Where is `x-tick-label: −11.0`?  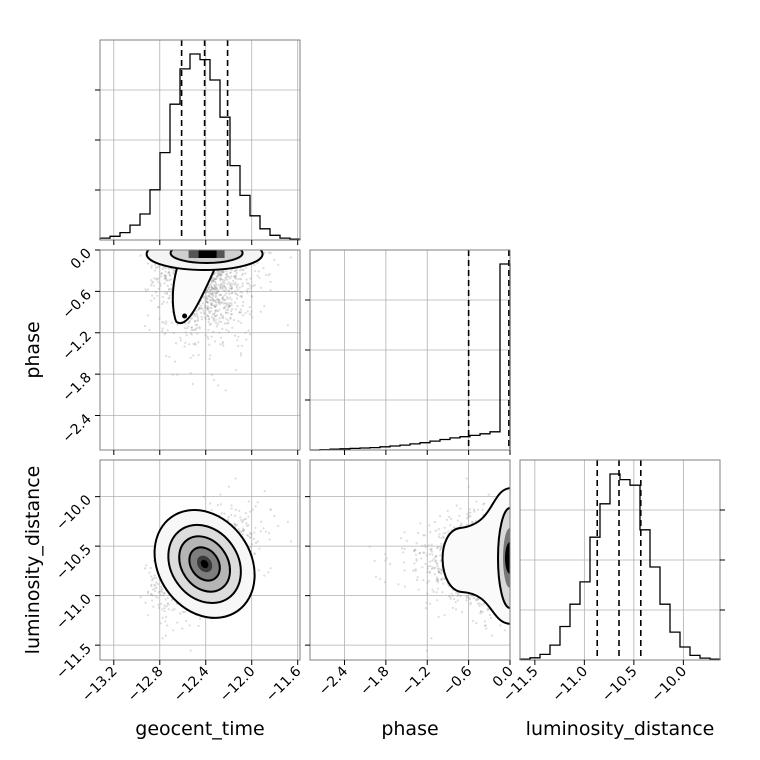
x-tick-label: −11.0 is located at coordinates (571, 685).